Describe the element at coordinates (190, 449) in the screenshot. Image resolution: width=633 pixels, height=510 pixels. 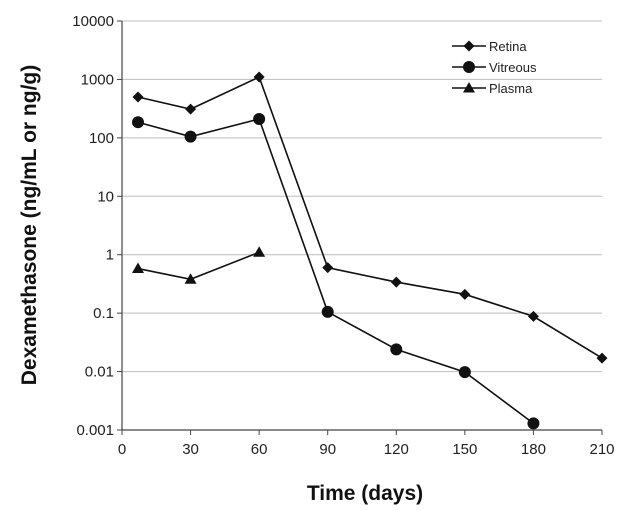
I see `x-tick-label: 30` at that location.